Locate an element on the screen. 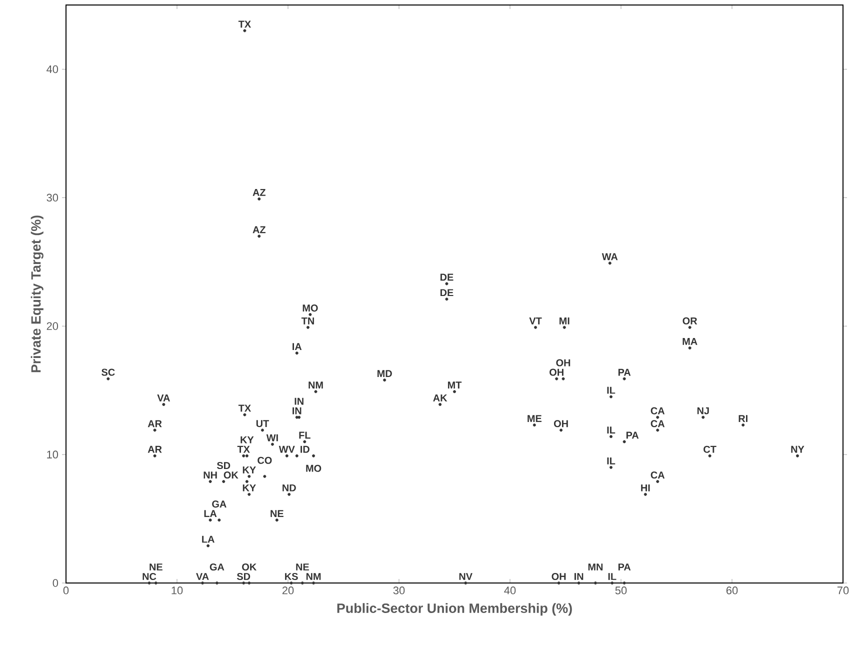 The width and height of the screenshot is (852, 649). data-label: ID is located at coordinates (305, 449).